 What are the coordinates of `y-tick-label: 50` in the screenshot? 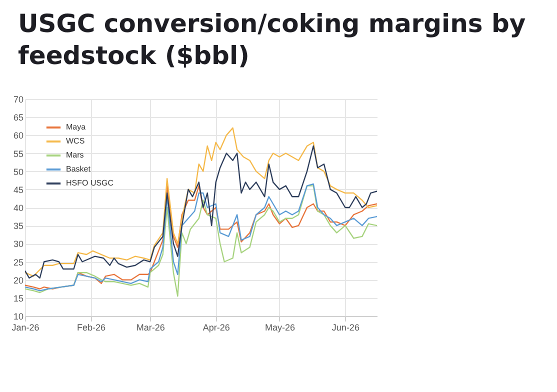 It's located at (18, 171).